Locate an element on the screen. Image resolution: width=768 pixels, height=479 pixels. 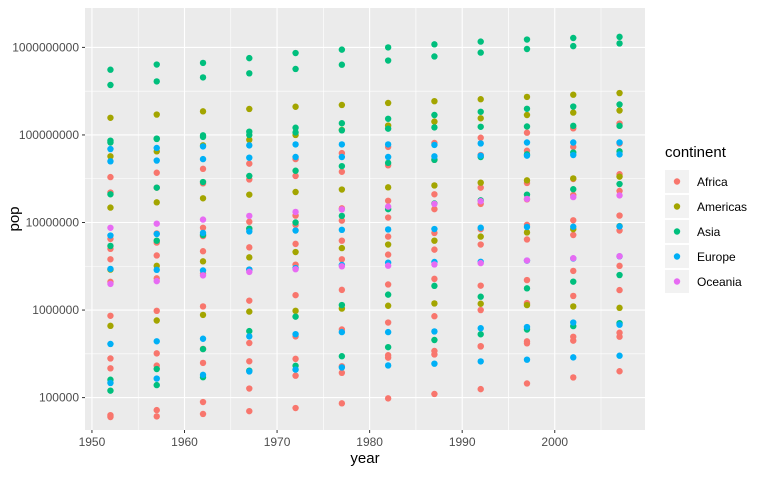
x-tick-label: 1980 is located at coordinates (369, 442).